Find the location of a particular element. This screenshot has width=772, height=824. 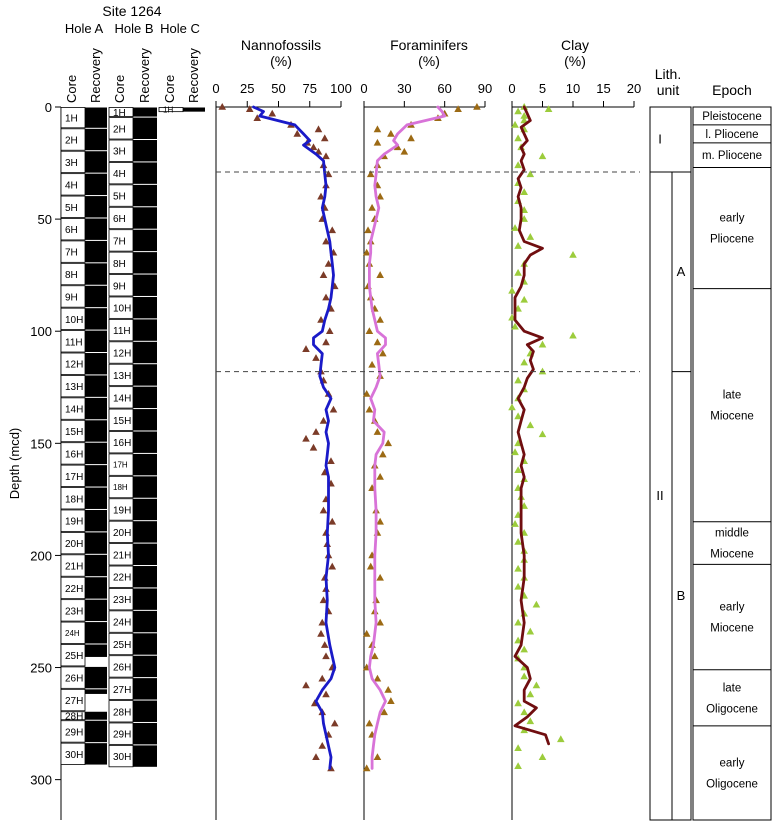

core-label: 16H is located at coordinates (122, 443).